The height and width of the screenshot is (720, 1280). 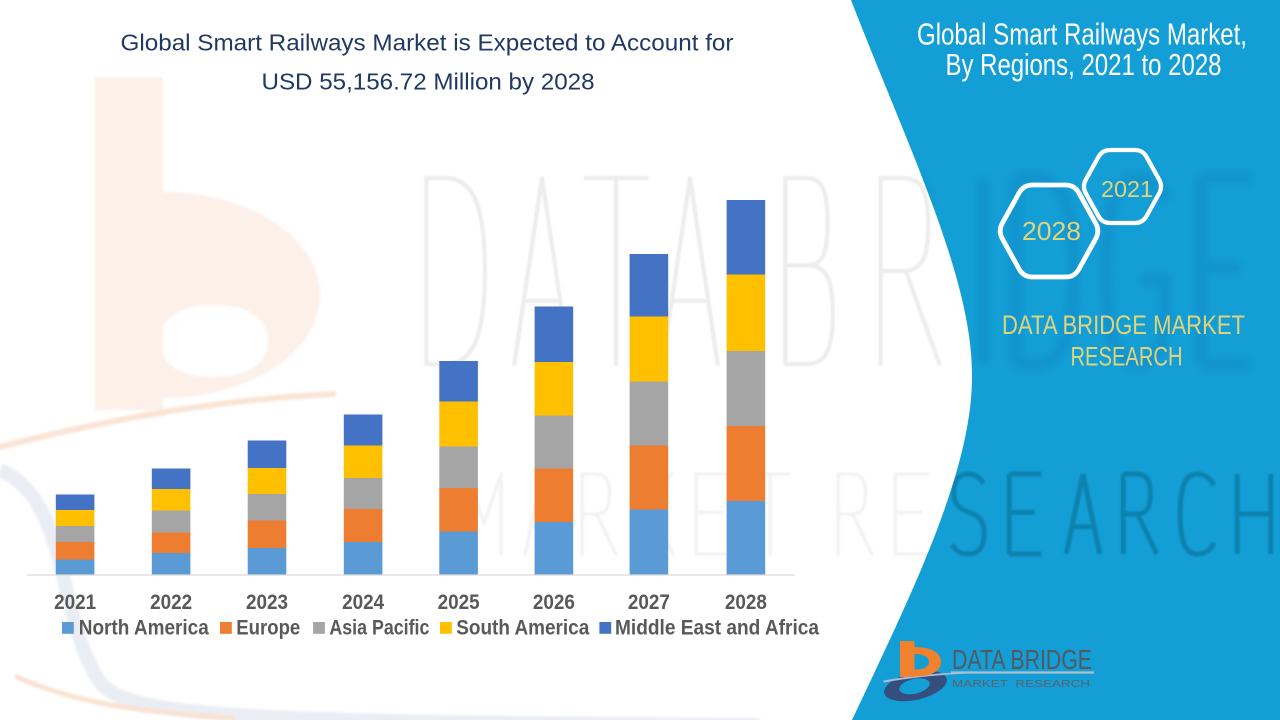 What do you see at coordinates (554, 602) in the screenshot?
I see `svg-text: 2026` at bounding box center [554, 602].